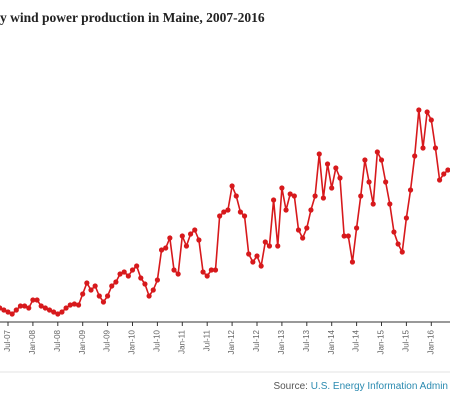  I want to click on x-tick-label: Jul-14, so click(356, 340).